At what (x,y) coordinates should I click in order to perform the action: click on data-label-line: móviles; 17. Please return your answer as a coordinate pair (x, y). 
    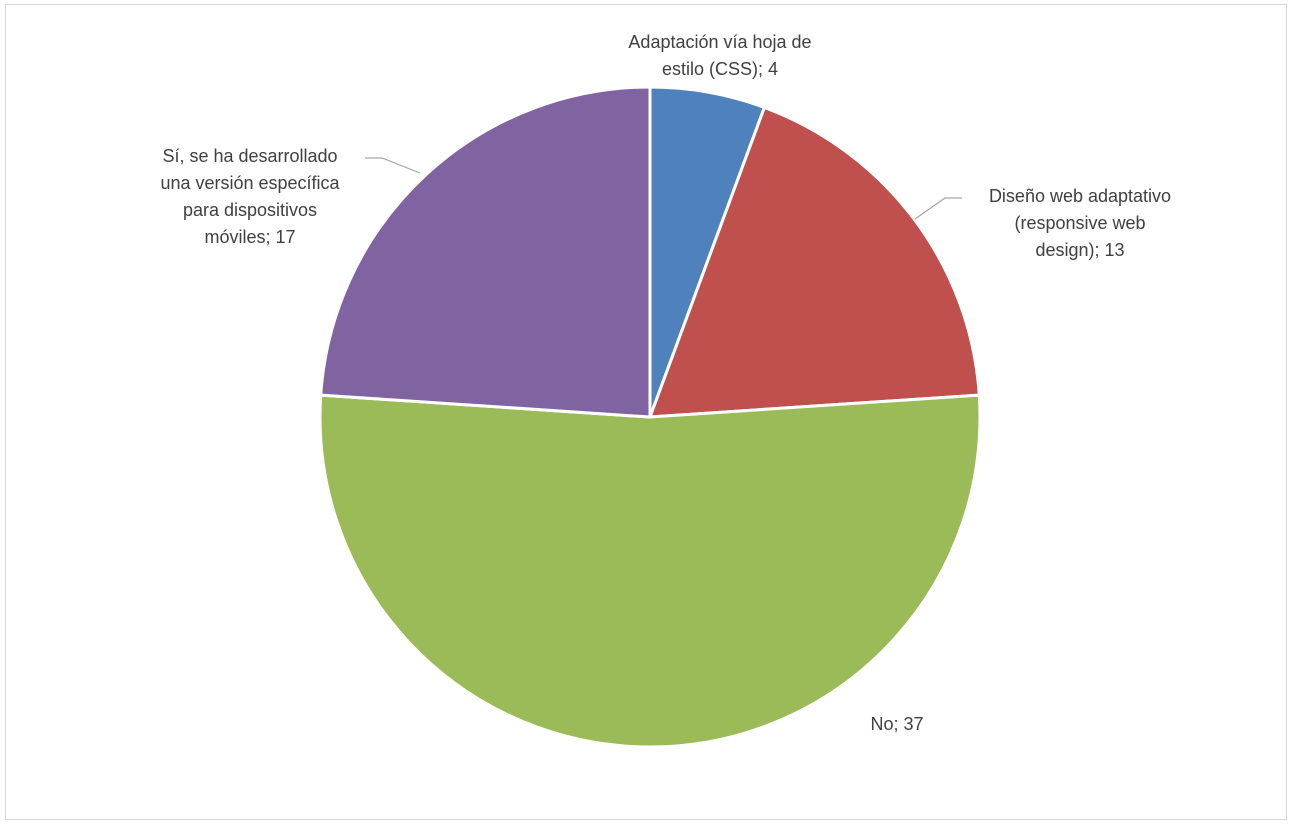
    Looking at the image, I should click on (249, 237).